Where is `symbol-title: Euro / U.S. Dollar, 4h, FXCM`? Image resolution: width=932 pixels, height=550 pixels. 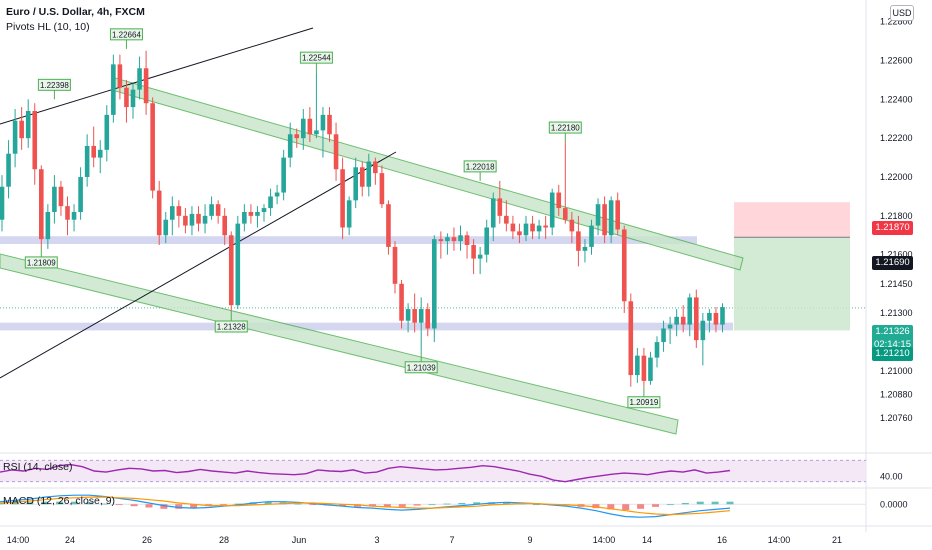
symbol-title: Euro / U.S. Dollar, 4h, FXCM is located at coordinates (75, 12).